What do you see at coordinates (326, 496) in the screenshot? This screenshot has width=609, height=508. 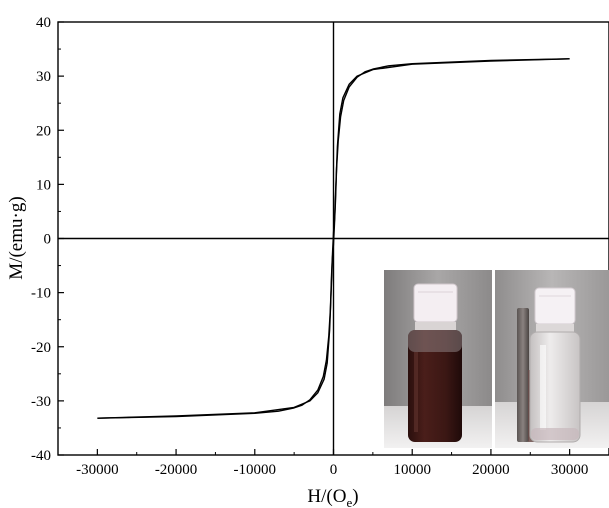 I see `x-axis-title-main: H/(O` at bounding box center [326, 496].